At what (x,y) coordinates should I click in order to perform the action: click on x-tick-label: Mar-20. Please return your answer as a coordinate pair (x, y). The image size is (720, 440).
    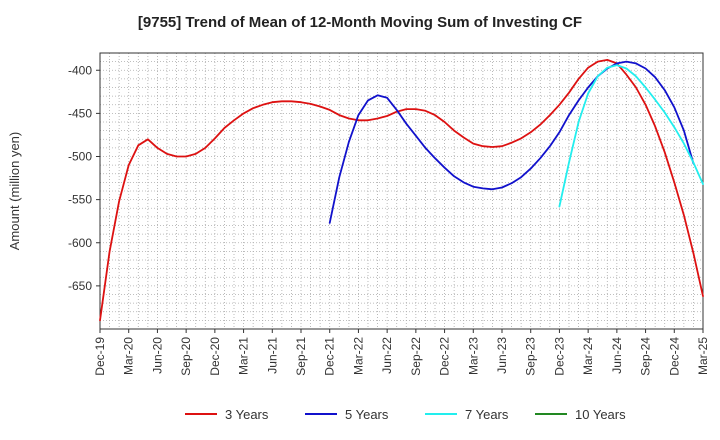
    Looking at the image, I should click on (129, 356).